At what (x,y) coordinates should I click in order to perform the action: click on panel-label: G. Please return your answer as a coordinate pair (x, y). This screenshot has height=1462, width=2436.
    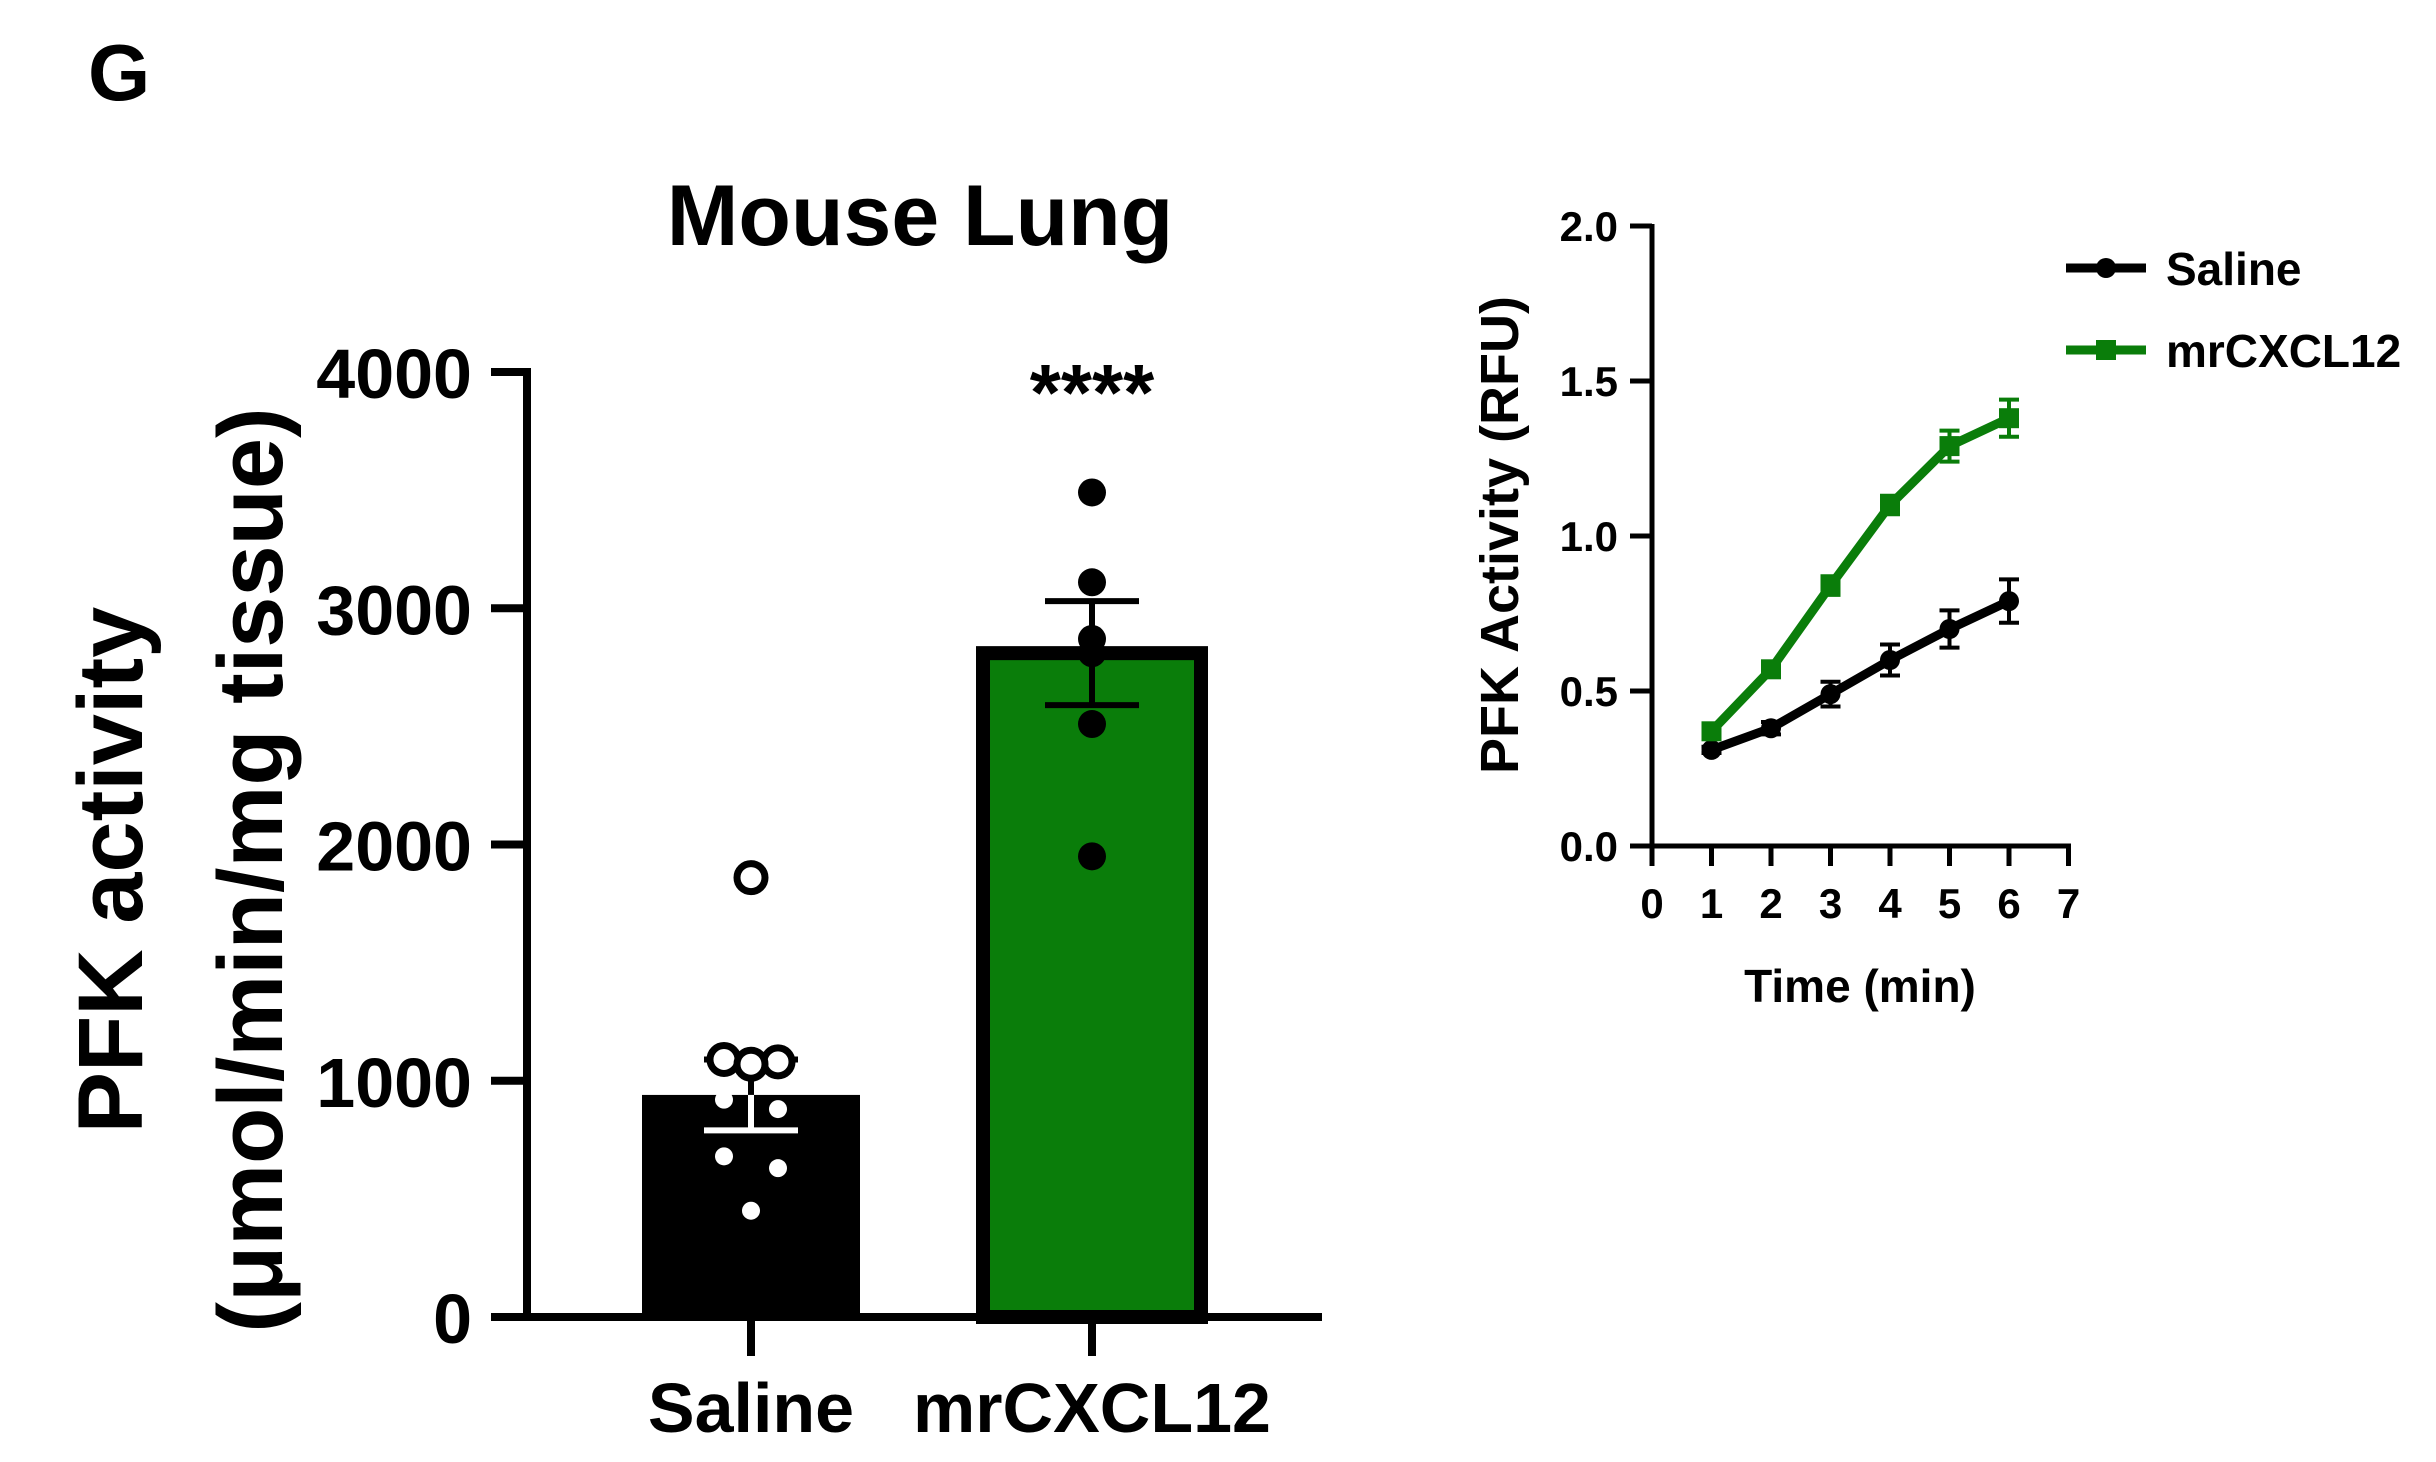
    Looking at the image, I should click on (119, 72).